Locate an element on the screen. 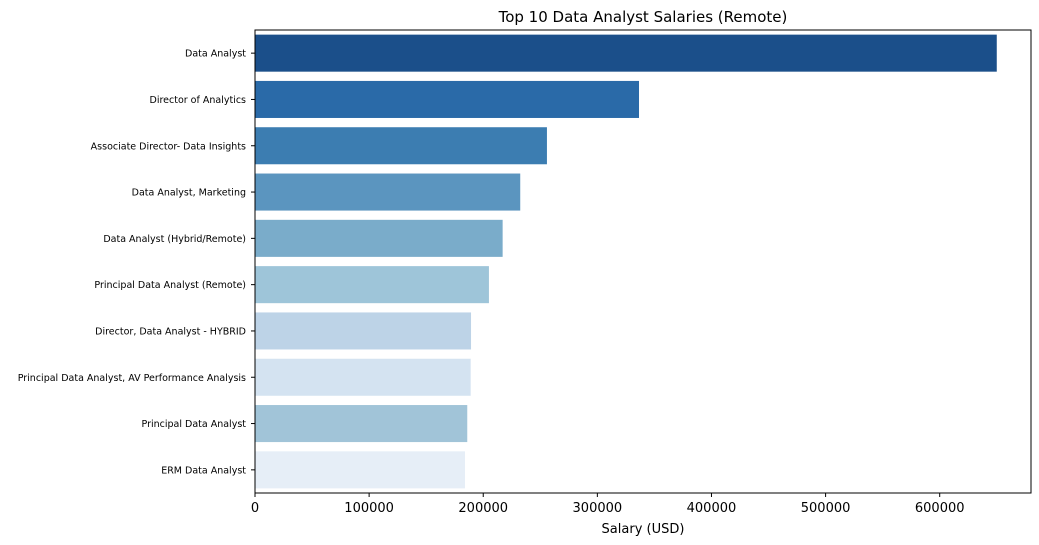 The height and width of the screenshot is (545, 1039). category-label: ERM Data Analyst is located at coordinates (203, 470).